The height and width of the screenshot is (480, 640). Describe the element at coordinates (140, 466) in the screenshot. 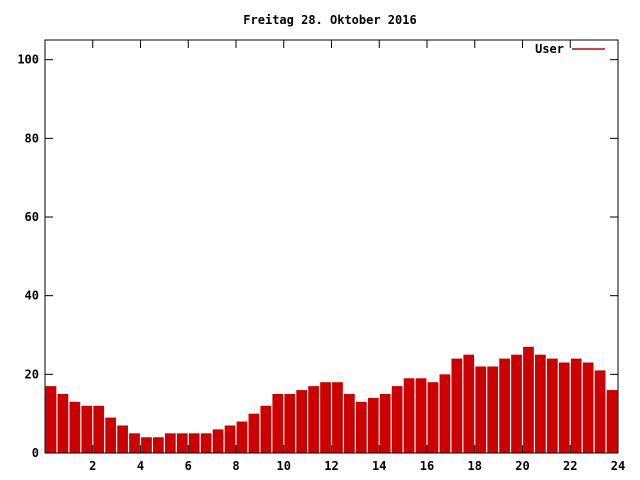

I see `x-tick-label: 4` at that location.